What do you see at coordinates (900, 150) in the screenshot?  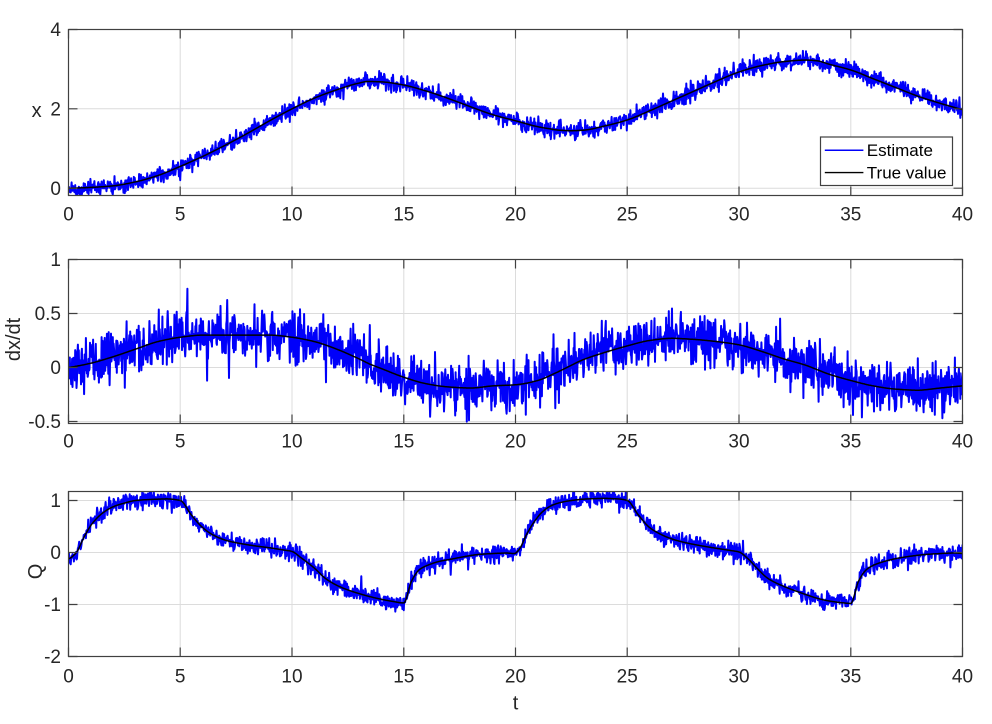 I see `svg-text: Estimate` at bounding box center [900, 150].